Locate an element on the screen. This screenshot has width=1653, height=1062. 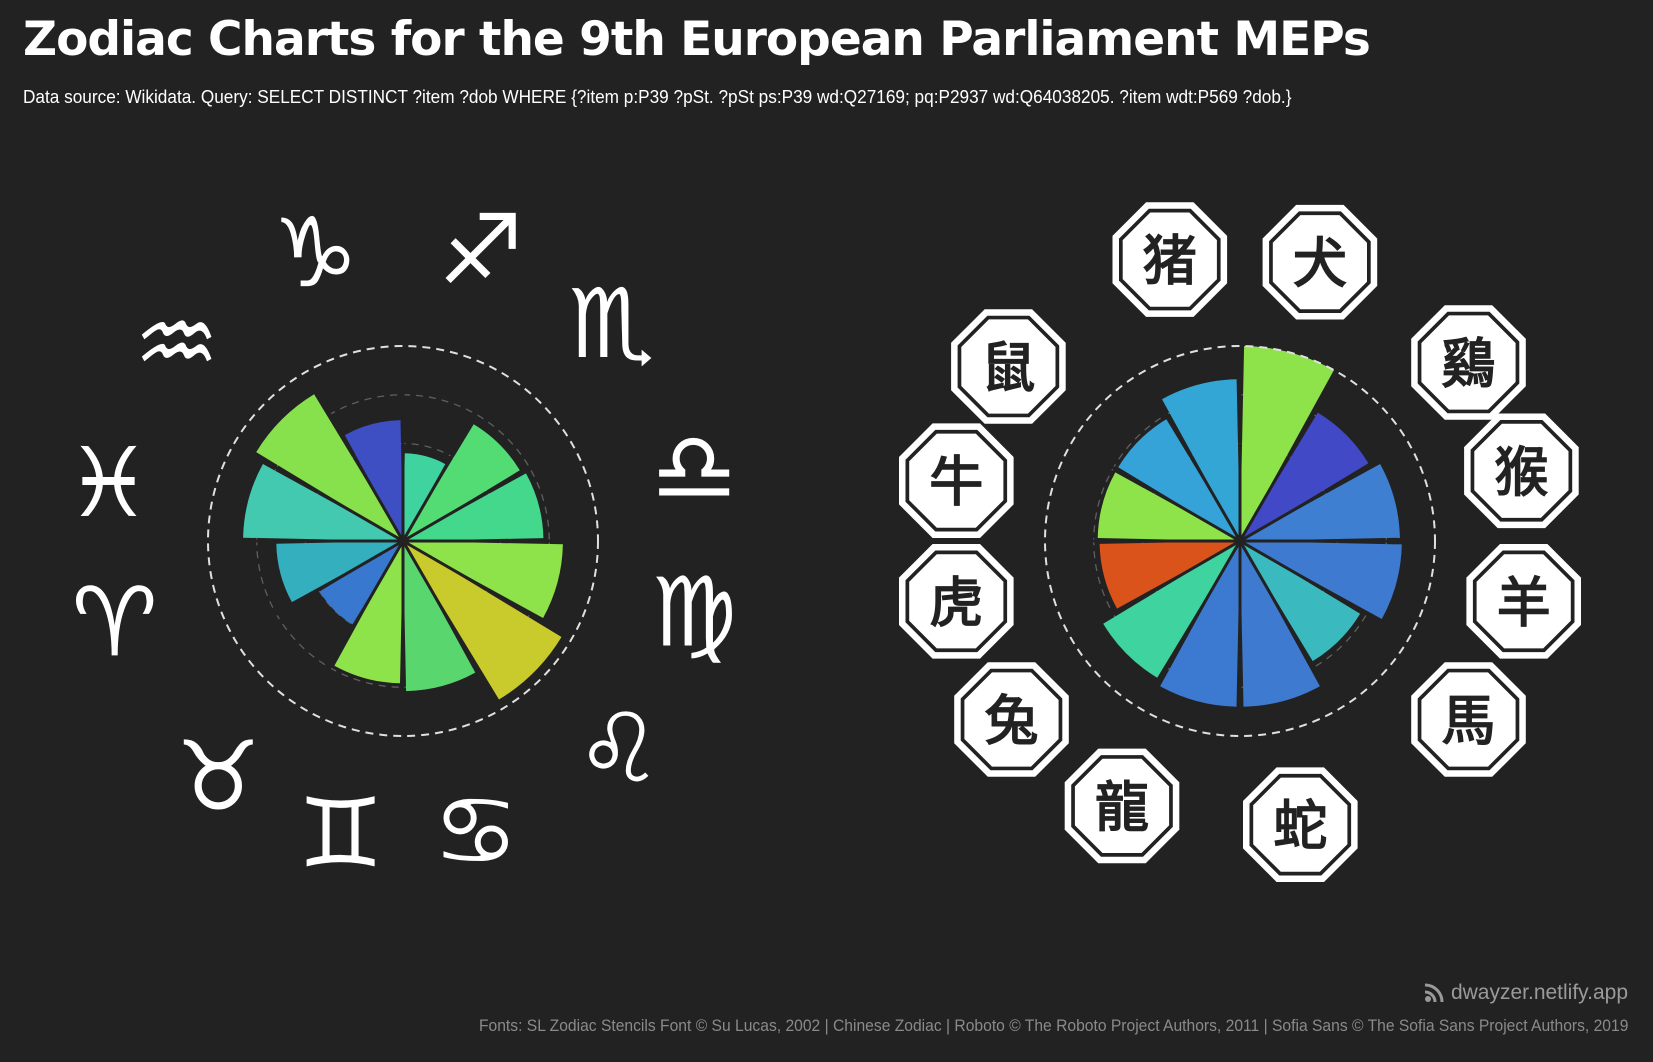
zodiac-sign-symbol: ♋ is located at coordinates (476, 831).